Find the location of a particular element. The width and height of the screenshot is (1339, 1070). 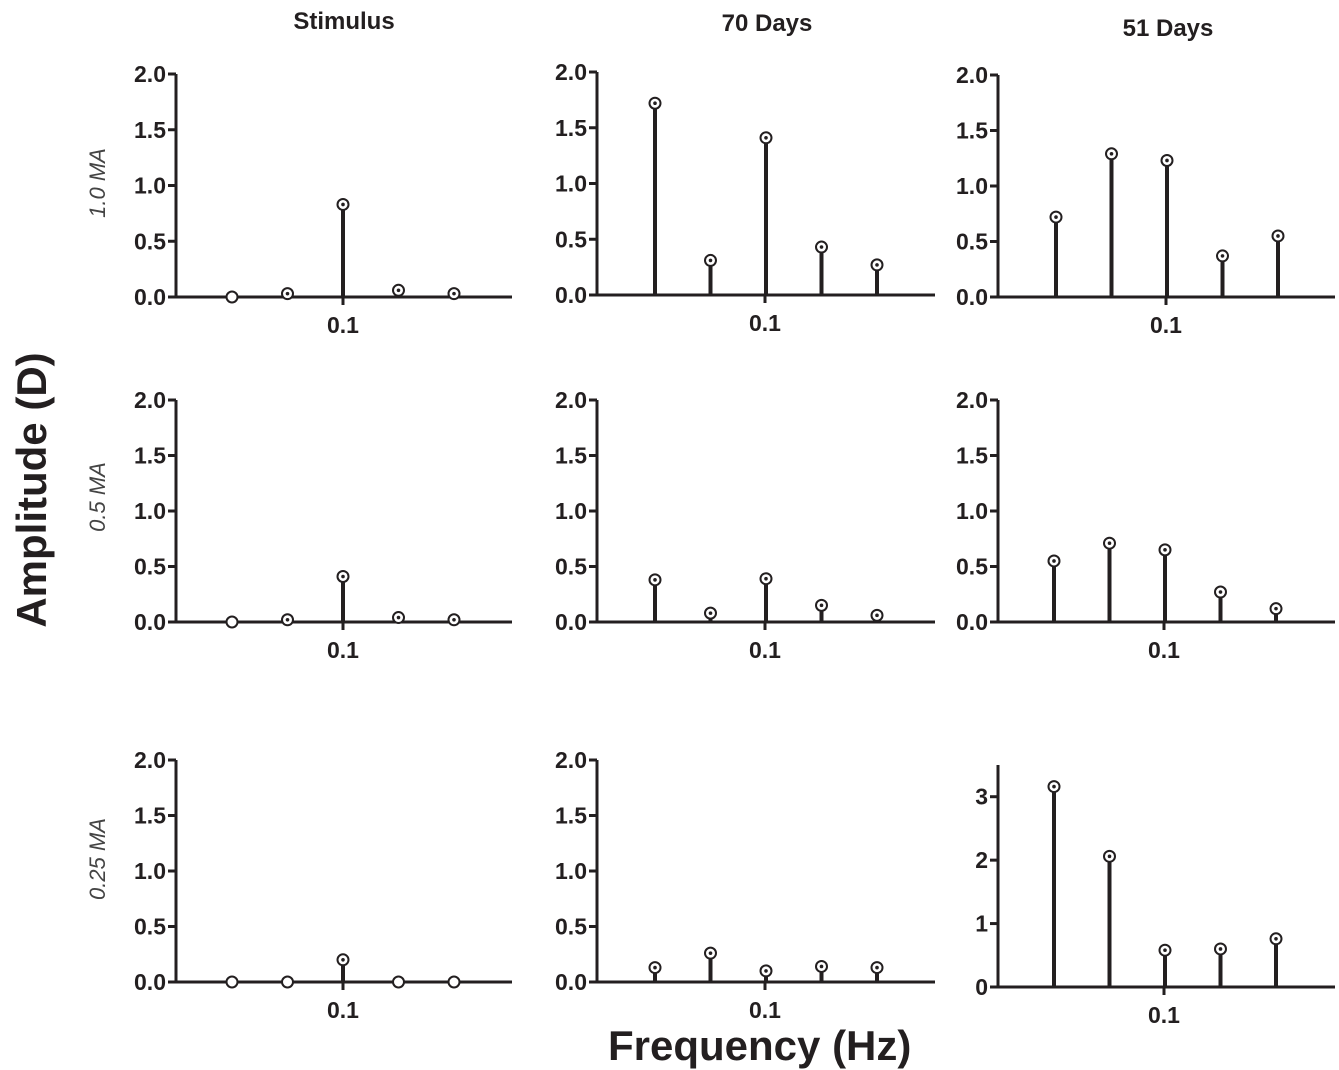

panel-1: 0.0 0.5 1.0 1.5 2.0 0.1 is located at coordinates (745, 197).